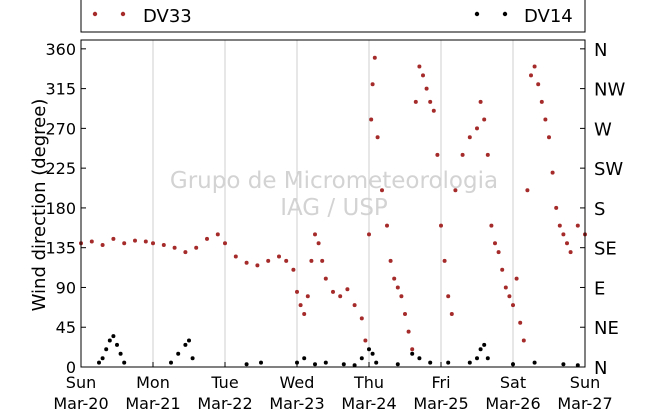  I want to click on y-tick-label: 45, so click(66, 327).